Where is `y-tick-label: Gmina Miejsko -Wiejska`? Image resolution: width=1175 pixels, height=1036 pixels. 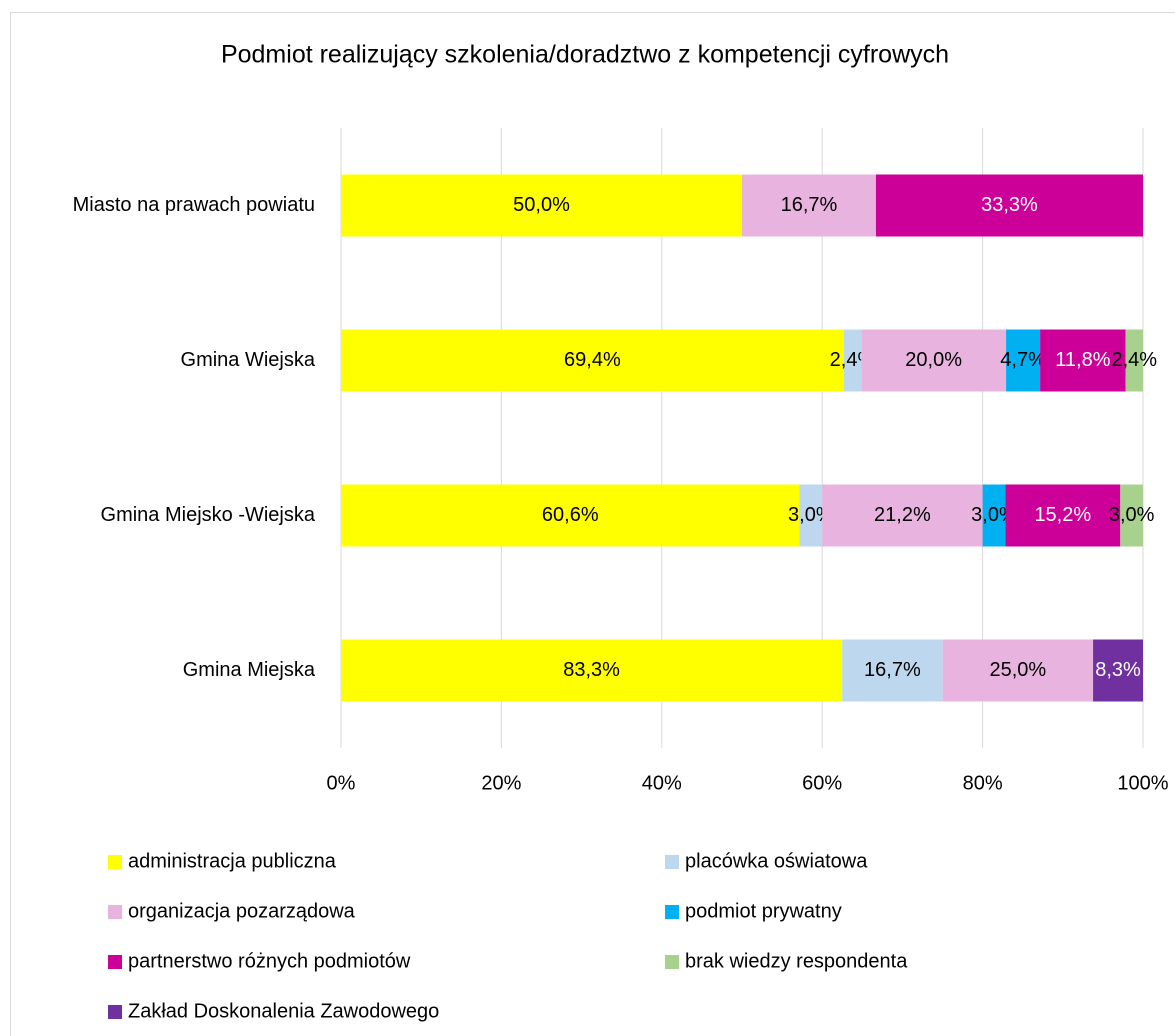 y-tick-label: Gmina Miejsko -Wiejska is located at coordinates (208, 515).